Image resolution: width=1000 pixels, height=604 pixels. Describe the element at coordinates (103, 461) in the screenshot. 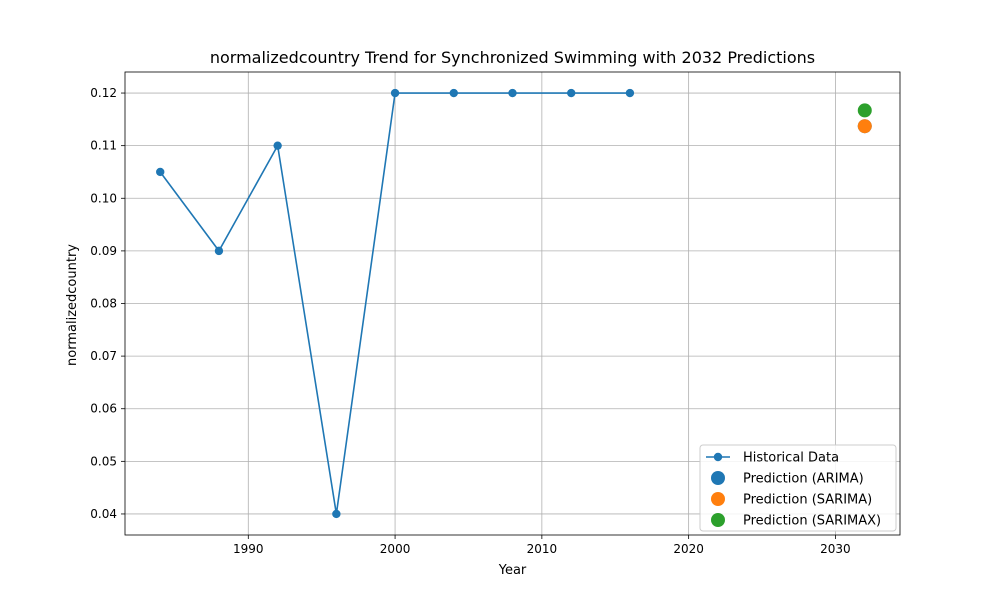

I see `y-tick-label: 0.05` at that location.